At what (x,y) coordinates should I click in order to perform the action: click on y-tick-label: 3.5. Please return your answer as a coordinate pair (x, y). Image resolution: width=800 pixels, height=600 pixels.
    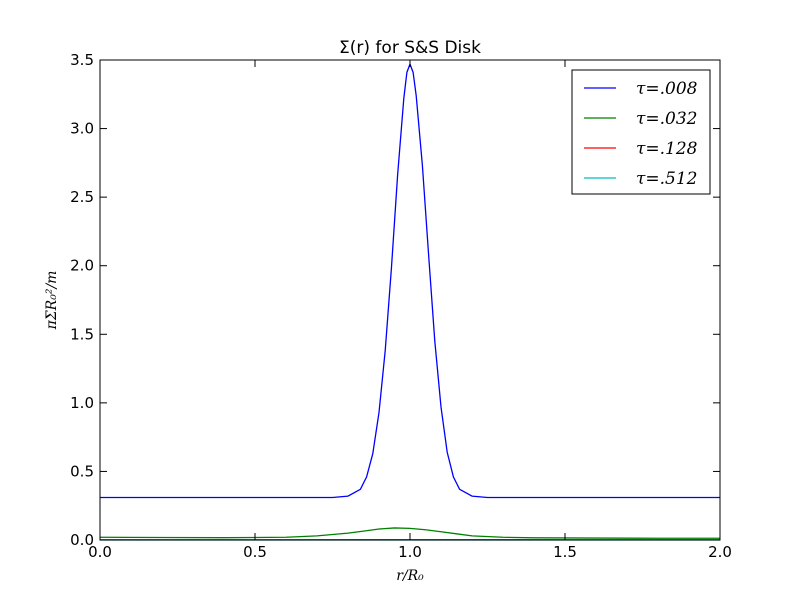
    Looking at the image, I should click on (82, 60).